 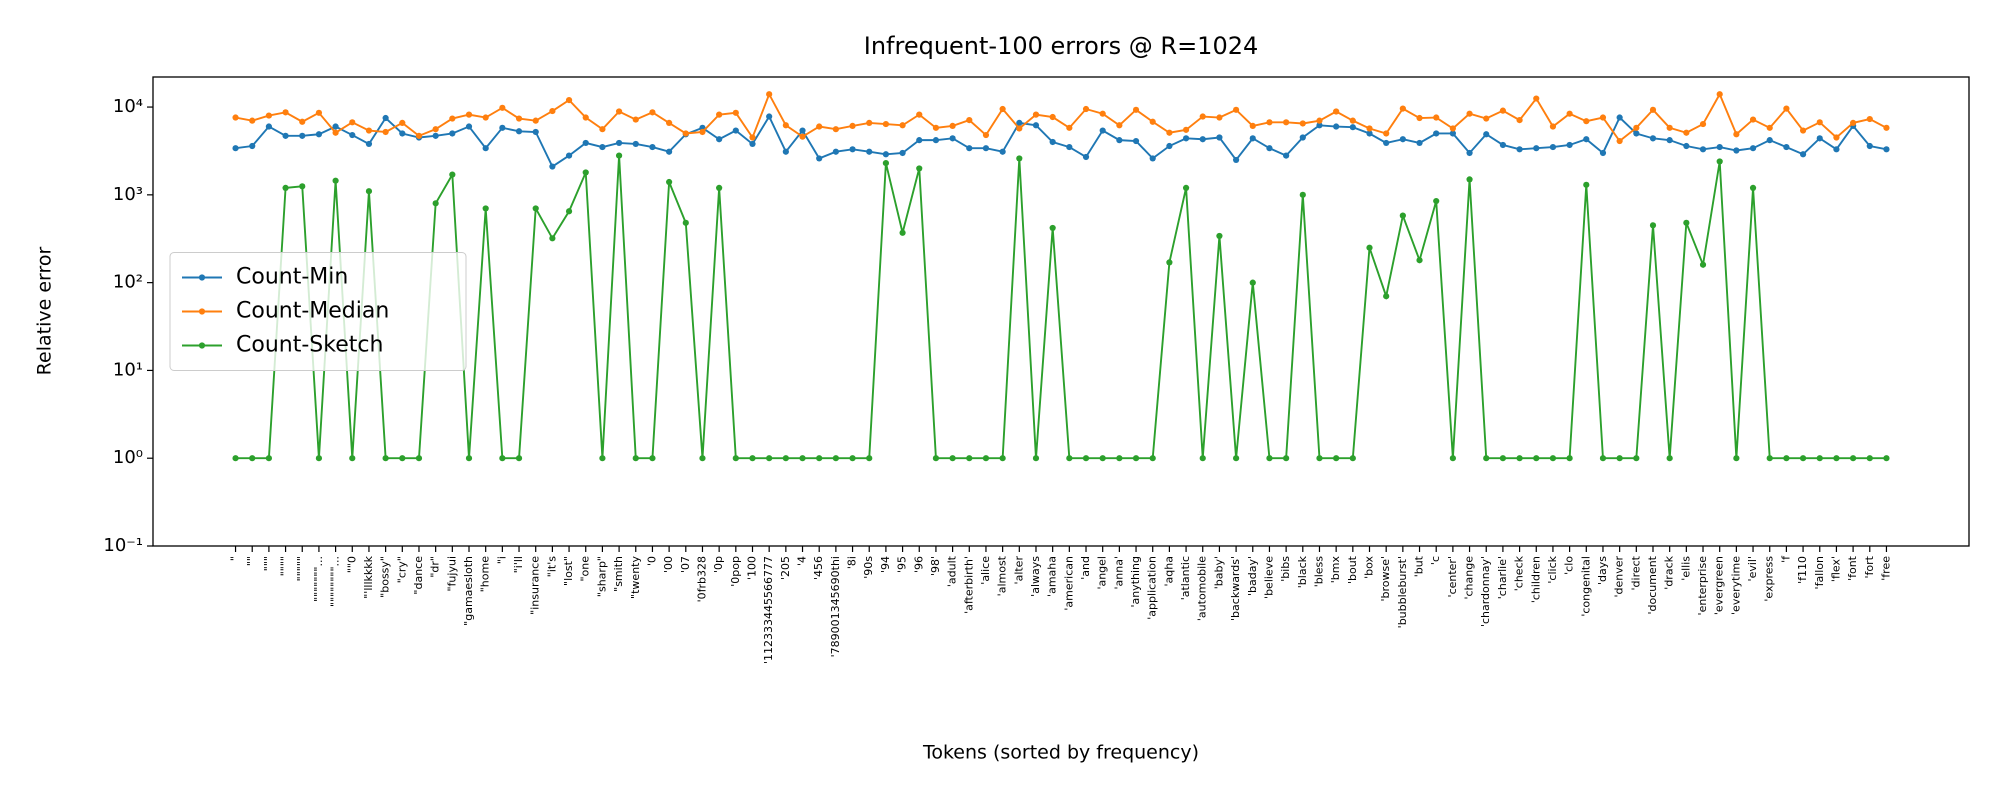 What do you see at coordinates (1061, 117) in the screenshot?
I see `series-line` at bounding box center [1061, 117].